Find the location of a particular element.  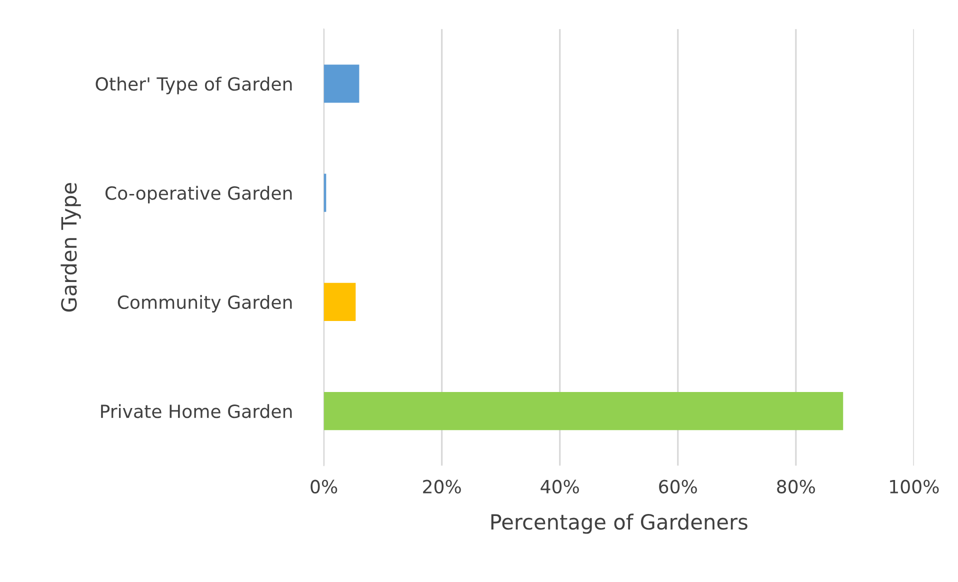

x-tick-label: 100% is located at coordinates (914, 487).